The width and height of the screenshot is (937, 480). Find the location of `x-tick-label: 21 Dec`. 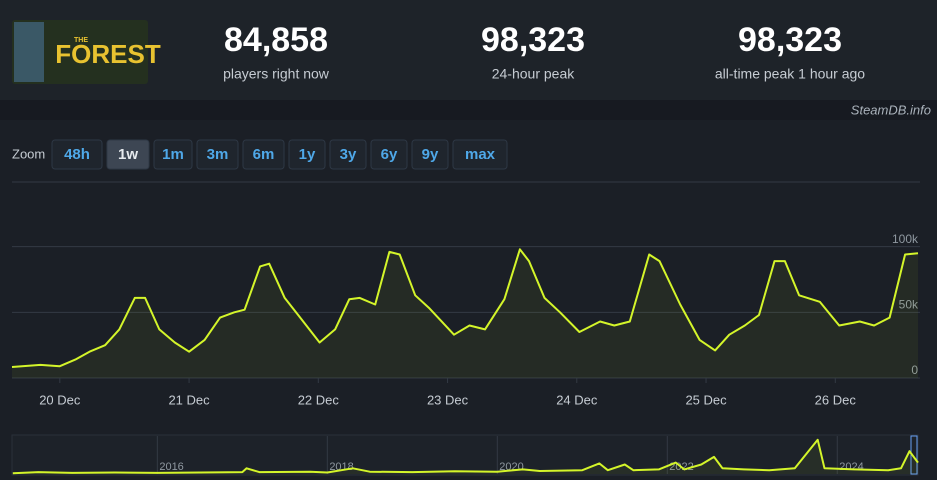

x-tick-label: 21 Dec is located at coordinates (189, 399).